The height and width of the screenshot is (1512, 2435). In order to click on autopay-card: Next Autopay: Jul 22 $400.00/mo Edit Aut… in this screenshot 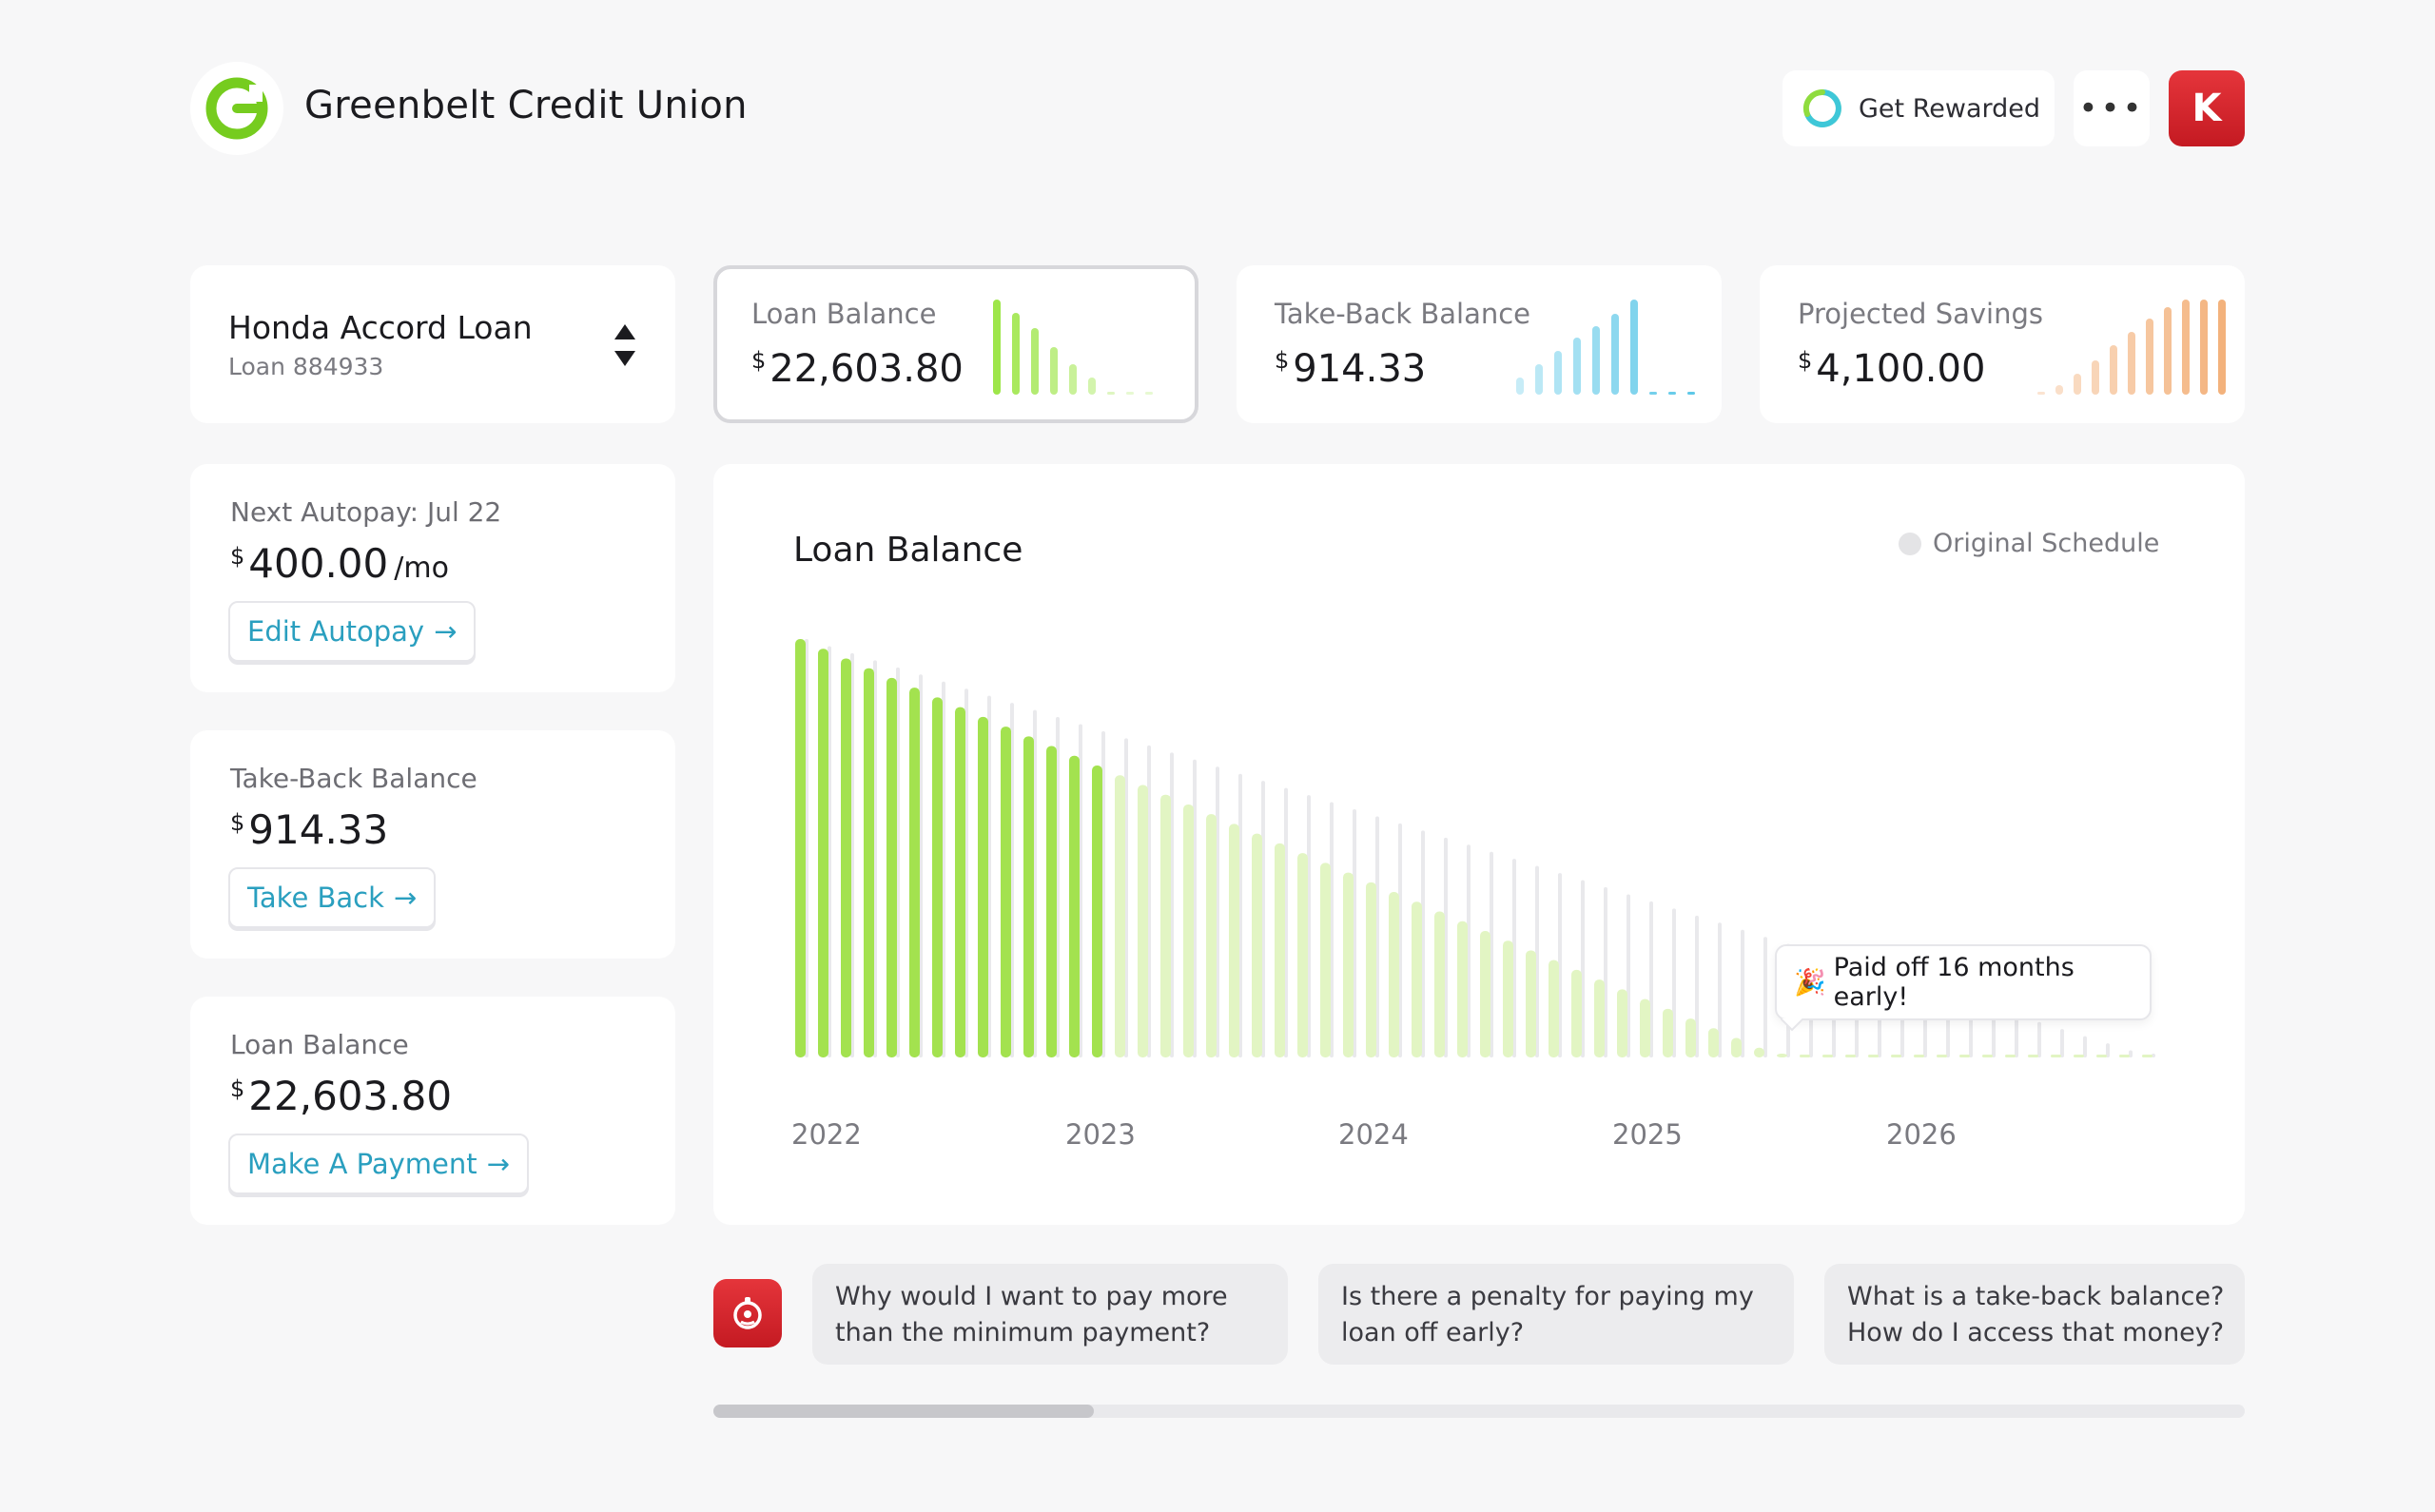, I will do `click(432, 578)`.